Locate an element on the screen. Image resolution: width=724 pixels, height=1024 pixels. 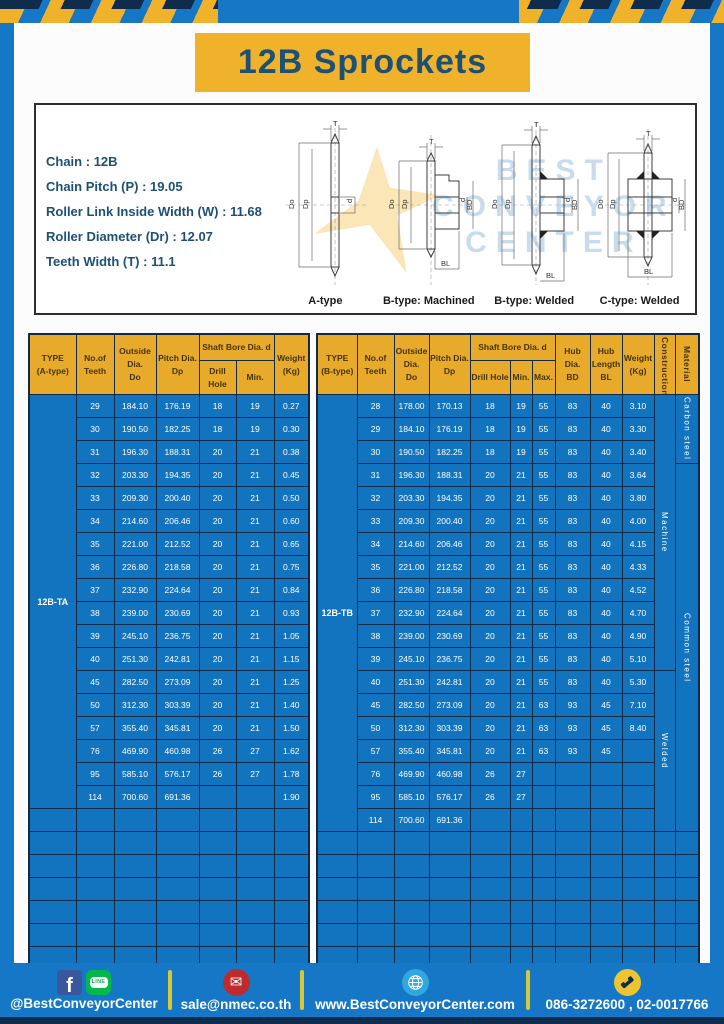
data-cell: 37 is located at coordinates (375, 613).